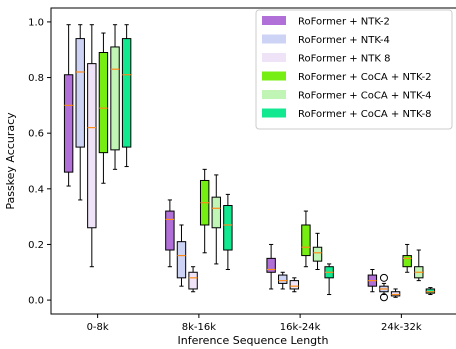 This screenshot has height=349, width=456. I want to click on y-tick-label: 0.4, so click(36, 189).